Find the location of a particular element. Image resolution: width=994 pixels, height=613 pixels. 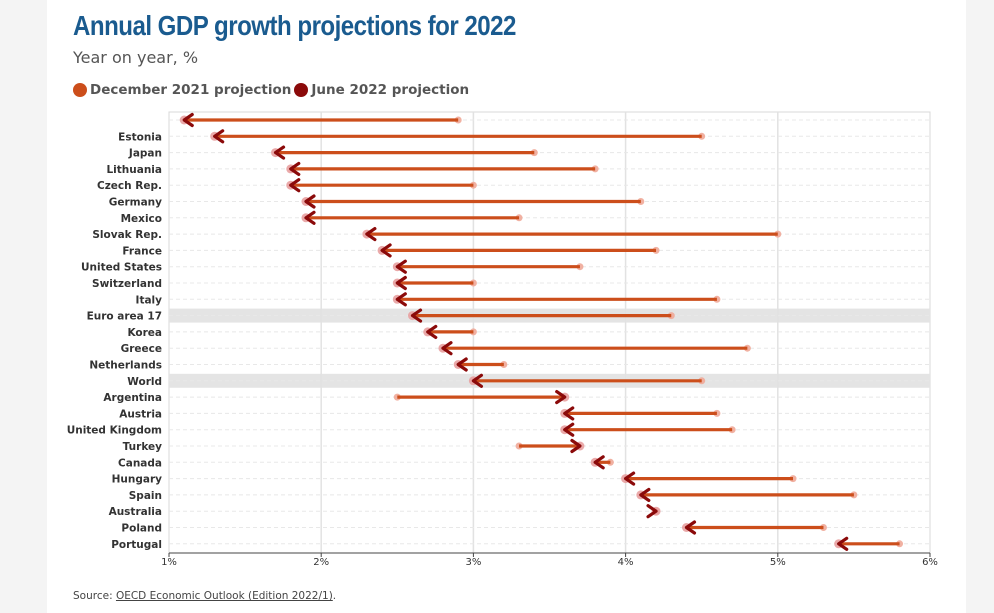

x-tick-label: 4% is located at coordinates (626, 562).